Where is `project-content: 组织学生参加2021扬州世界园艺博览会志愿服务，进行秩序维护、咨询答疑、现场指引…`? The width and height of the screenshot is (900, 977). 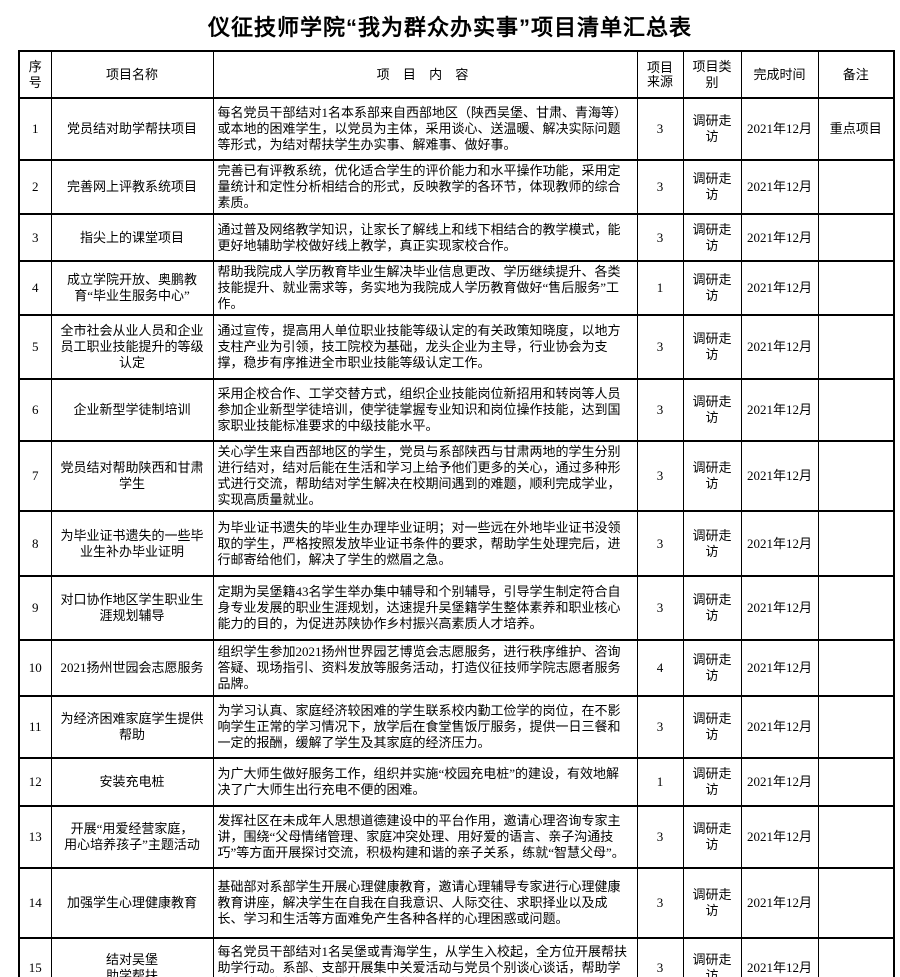
project-content: 组织学生参加2021扬州世界园艺博览会志愿服务，进行秩序维护、咨询答疑、现场指引… is located at coordinates (425, 668).